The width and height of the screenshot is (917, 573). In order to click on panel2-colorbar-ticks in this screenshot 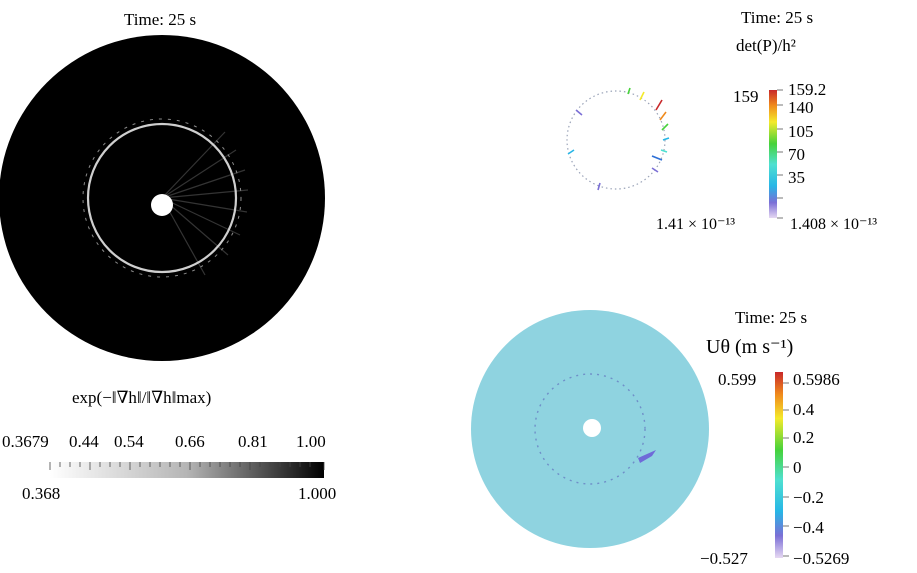, I will do `click(780, 154)`.